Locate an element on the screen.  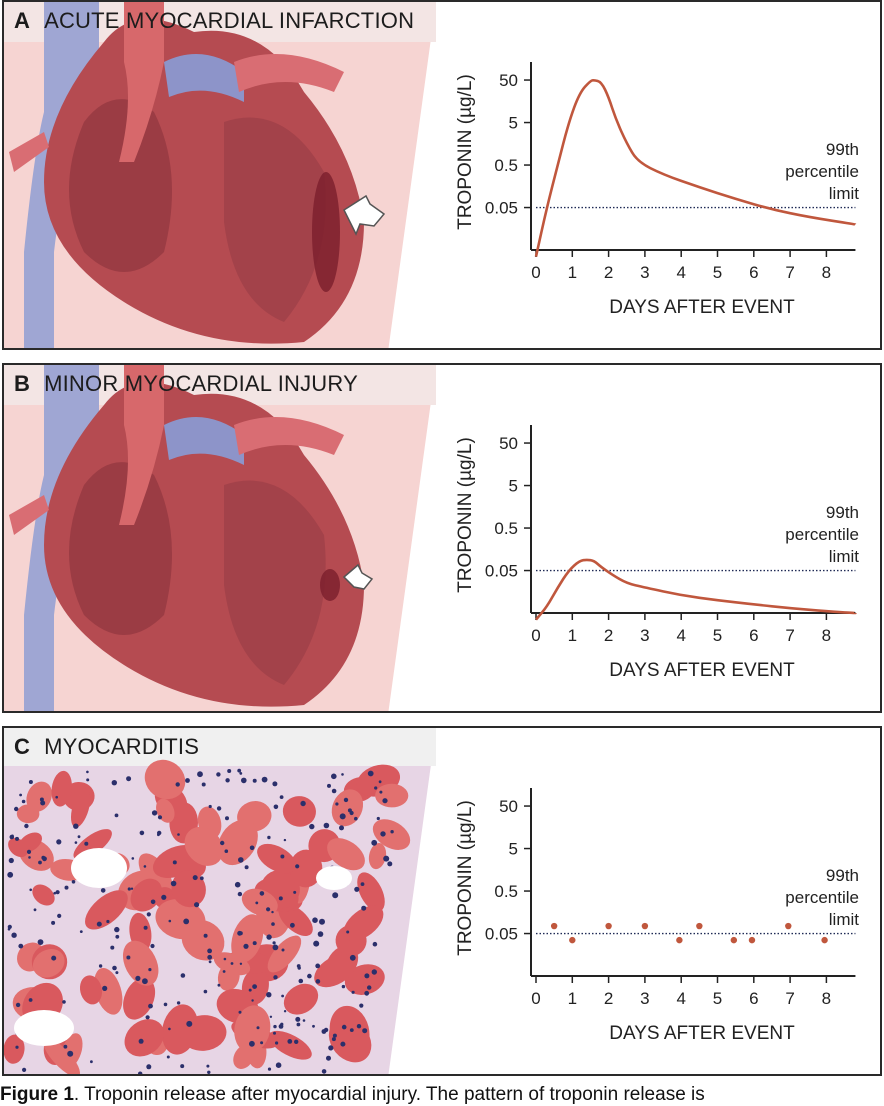
panel-a-title: A ACUTE MYOCARDIAL INFARCTION is located at coordinates (214, 21).